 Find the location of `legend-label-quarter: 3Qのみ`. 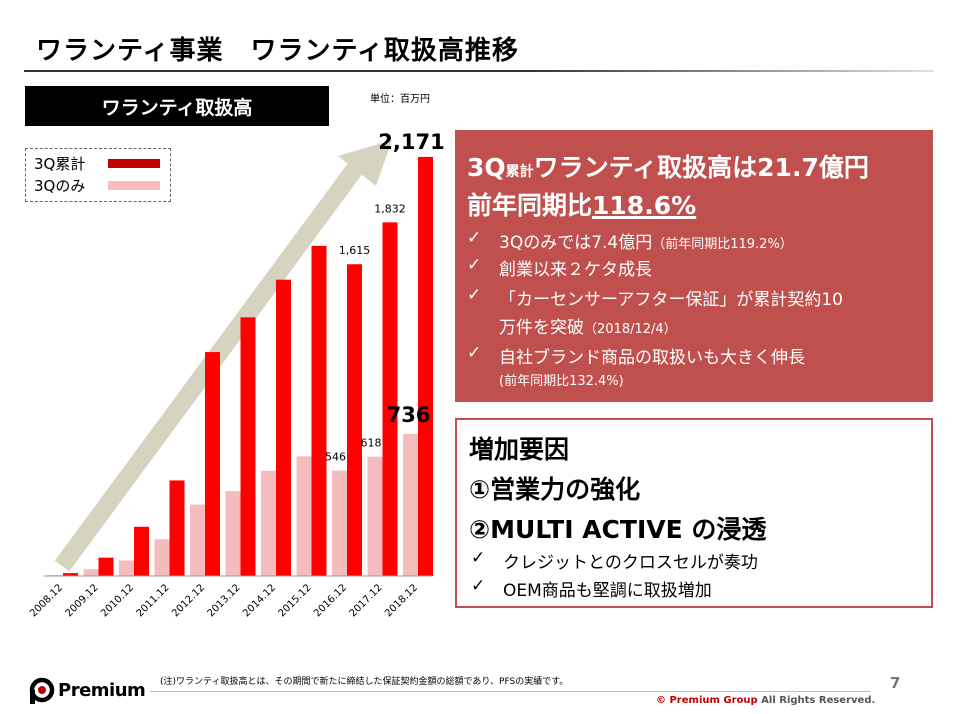

legend-label-quarter: 3Qのみ is located at coordinates (60, 185).